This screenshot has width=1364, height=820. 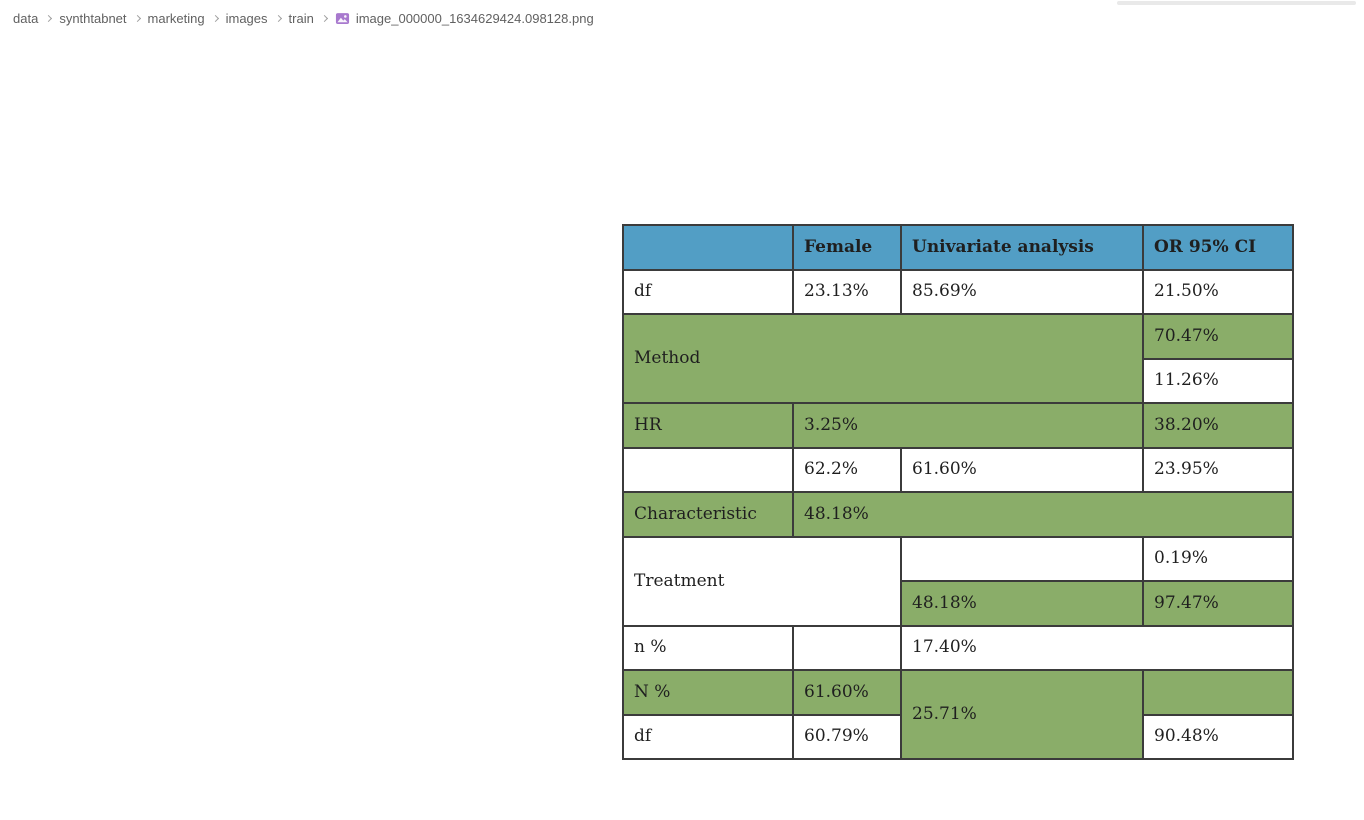 I want to click on table-header-row: Female Univariate analysis OR 95% CI, so click(x=958, y=247).